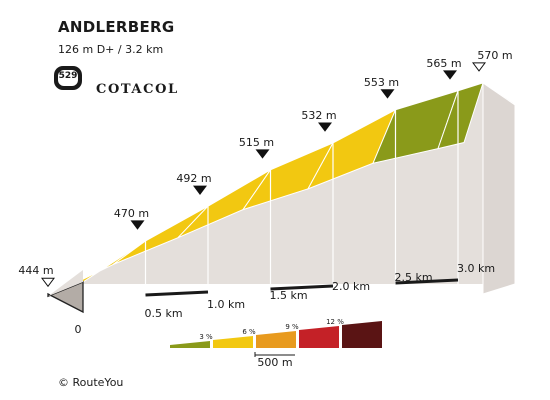 The width and height of the screenshot is (550, 400). What do you see at coordinates (443, 63) in the screenshot?
I see `elevation-label: 565 m` at bounding box center [443, 63].